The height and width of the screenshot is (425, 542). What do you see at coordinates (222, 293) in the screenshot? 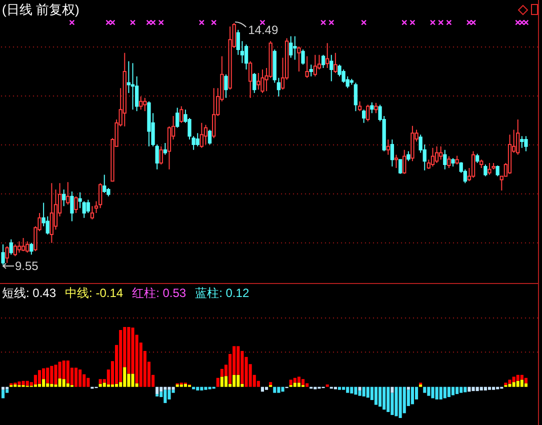
I see `text: 蓝柱: 0.12` at bounding box center [222, 293].